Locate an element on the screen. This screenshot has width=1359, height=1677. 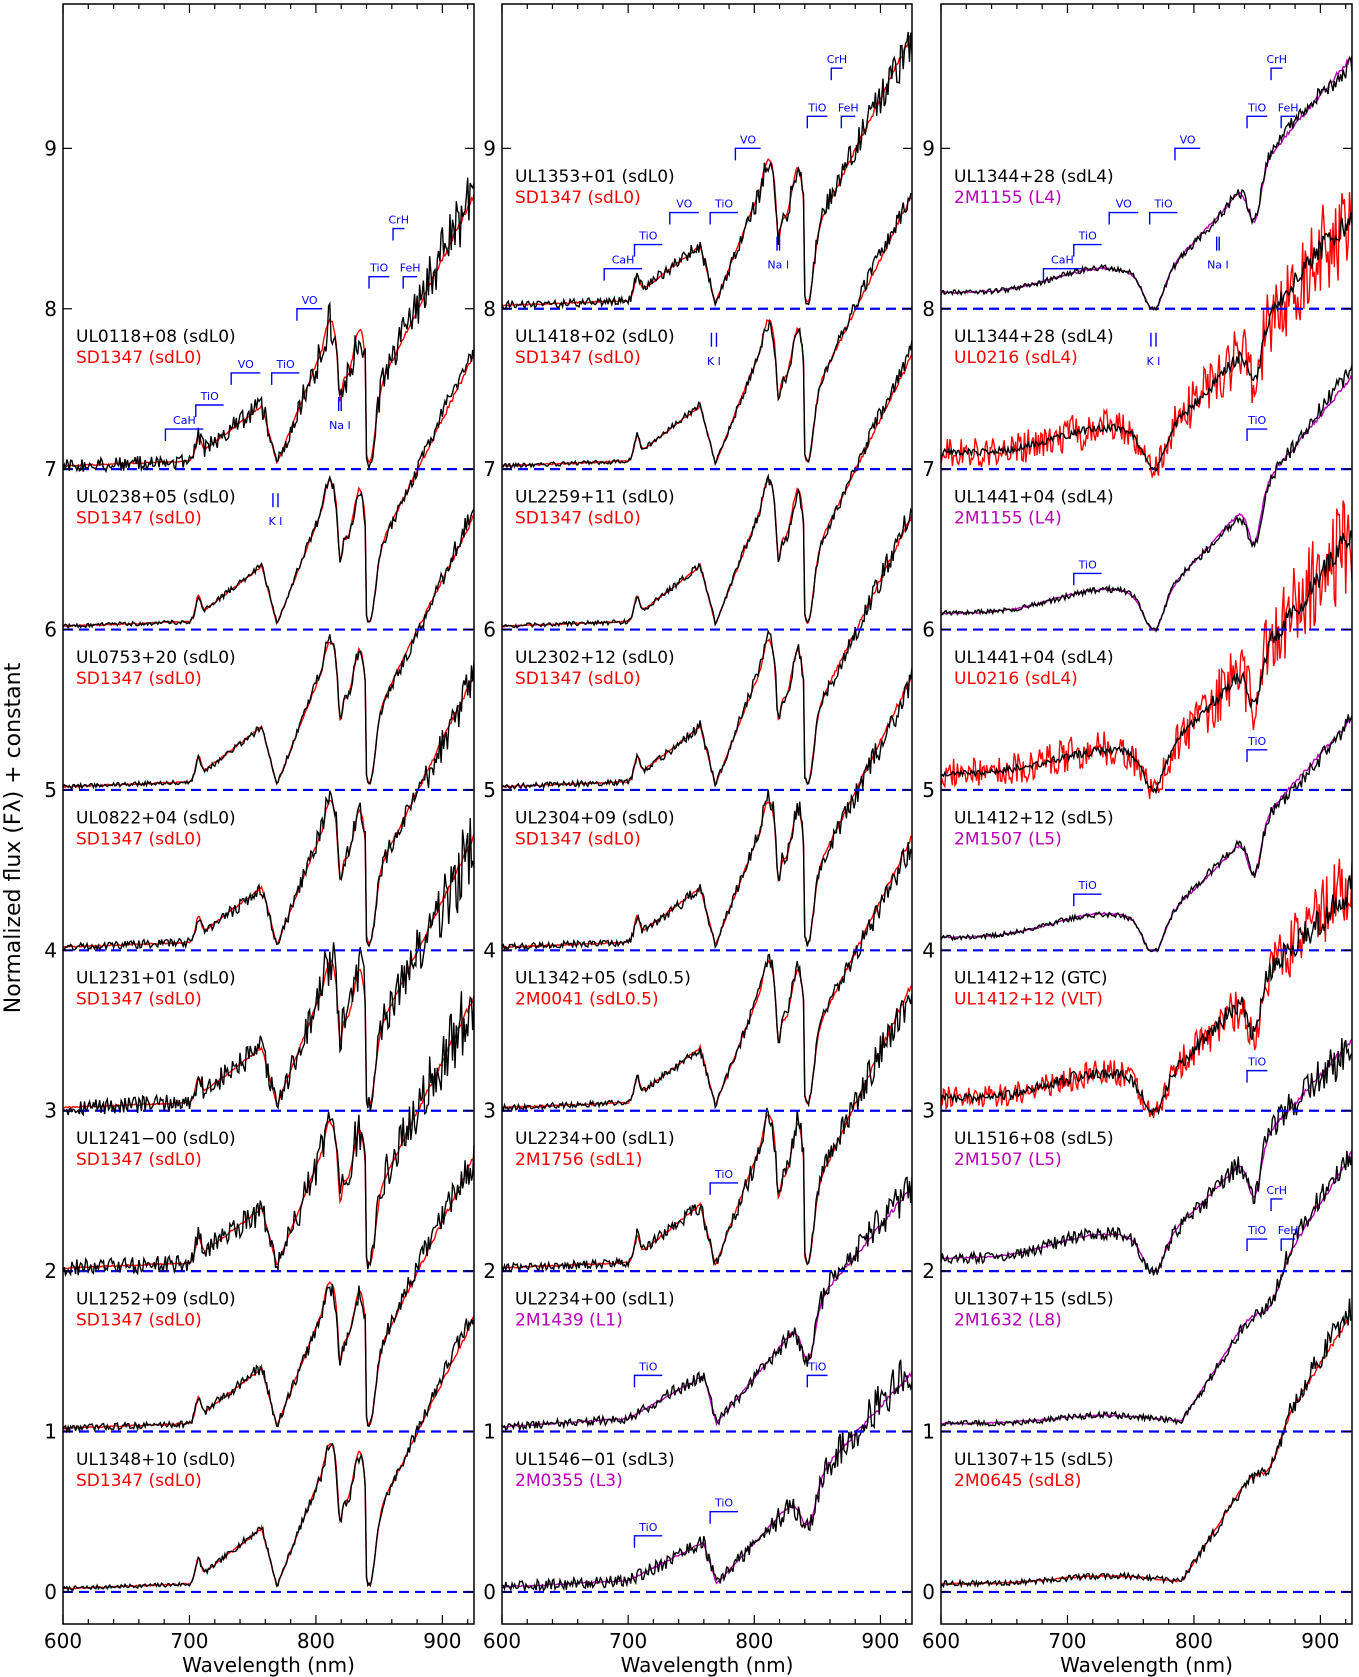
y-axis-label: Normalized flux (Fλ) + constant is located at coordinates (13, 837).